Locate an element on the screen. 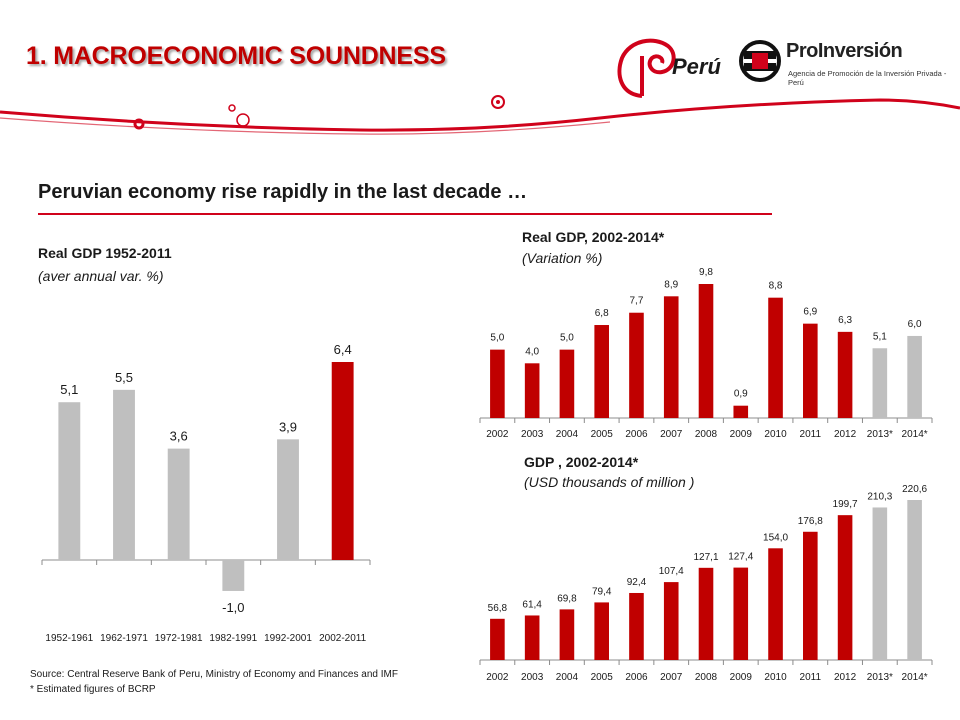  logo-peru-text: Perú is located at coordinates (696, 66).